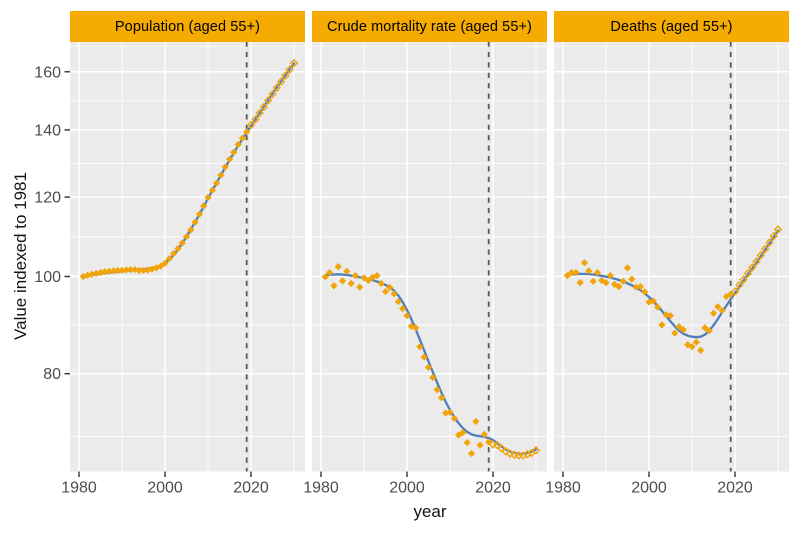 The height and width of the screenshot is (533, 800). Describe the element at coordinates (671, 26) in the screenshot. I see `facet-strip-label: Deaths (aged 55+)` at that location.